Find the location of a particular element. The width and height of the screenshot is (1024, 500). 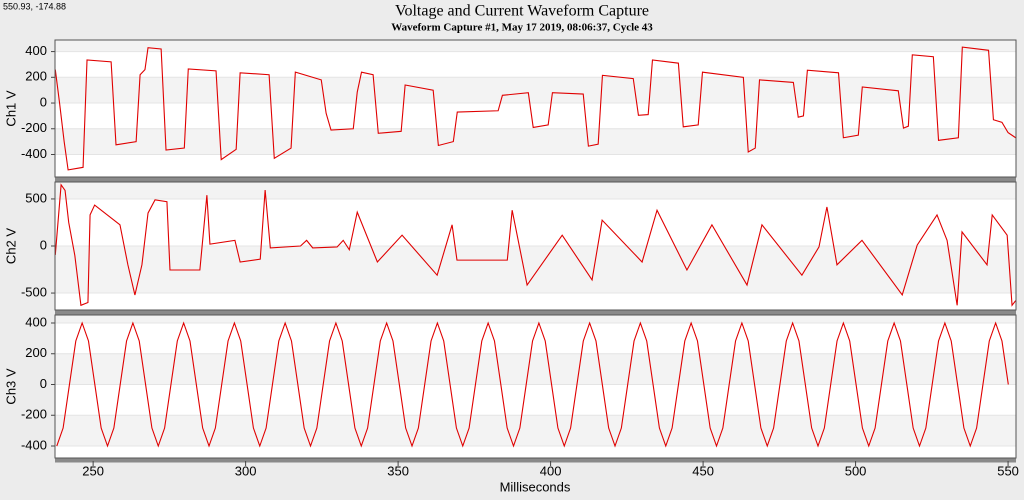

x-tick-label: 500 is located at coordinates (856, 470).